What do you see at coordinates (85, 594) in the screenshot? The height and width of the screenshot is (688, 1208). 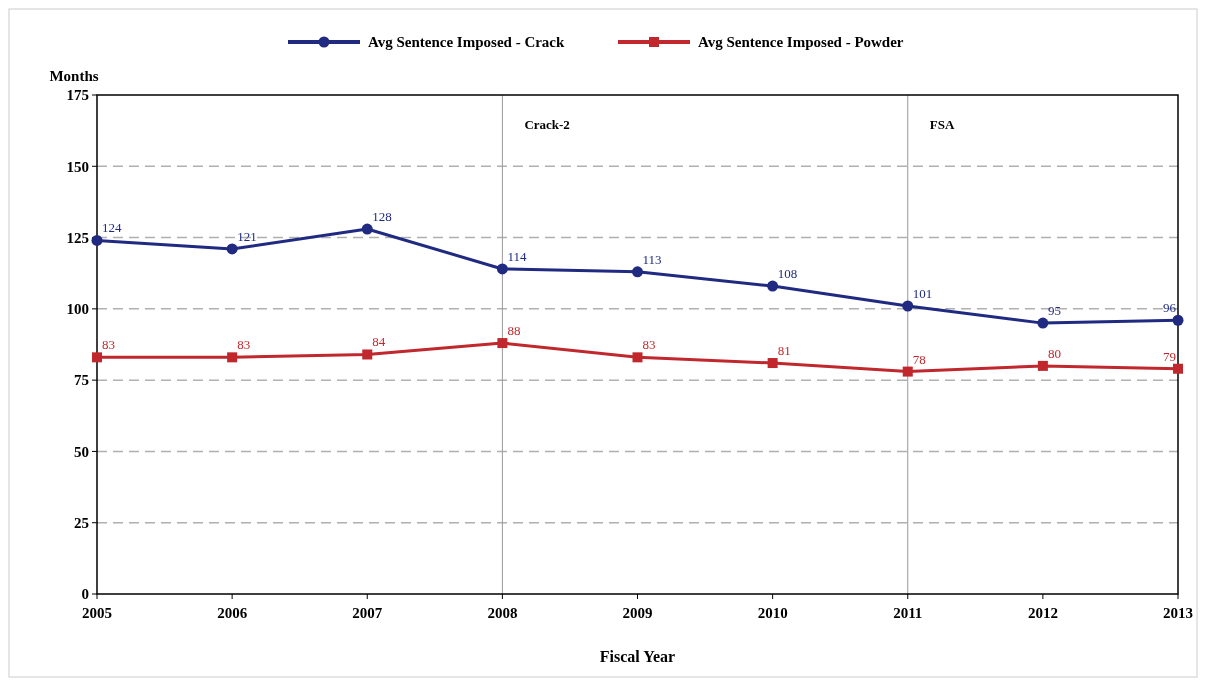 I see `y-tick-label: 0` at bounding box center [85, 594].